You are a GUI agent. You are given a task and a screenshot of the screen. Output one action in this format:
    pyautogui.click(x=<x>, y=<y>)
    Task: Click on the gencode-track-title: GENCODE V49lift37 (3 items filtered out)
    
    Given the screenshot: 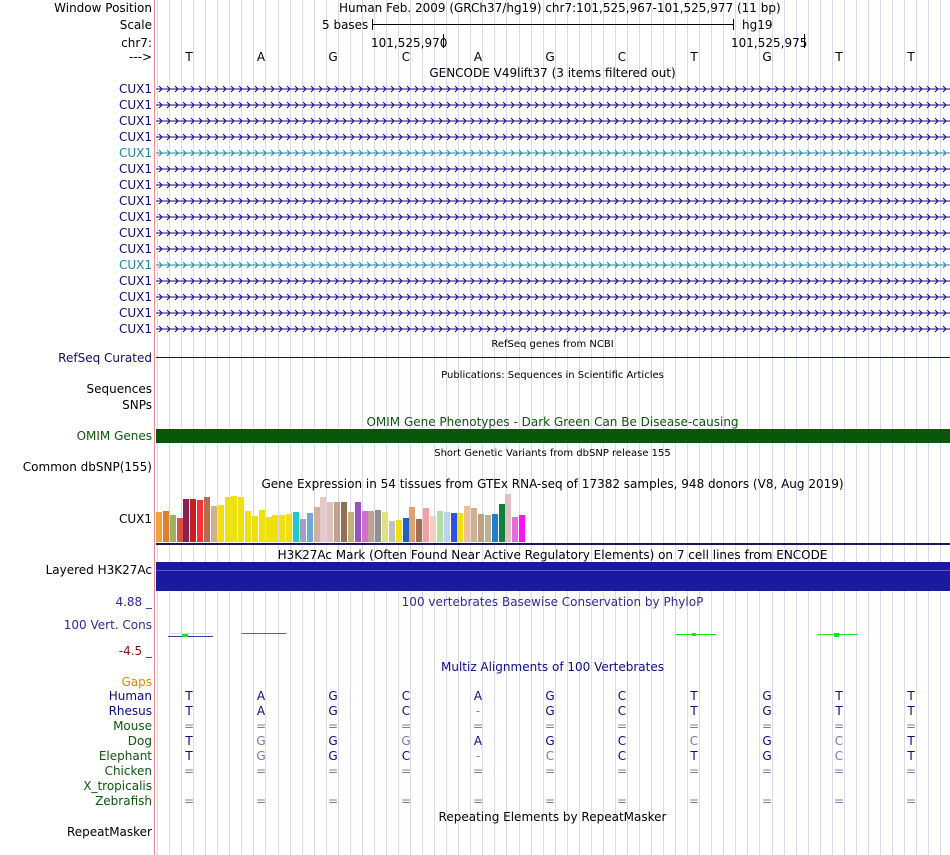 What is the action you would take?
    pyautogui.click(x=552, y=73)
    